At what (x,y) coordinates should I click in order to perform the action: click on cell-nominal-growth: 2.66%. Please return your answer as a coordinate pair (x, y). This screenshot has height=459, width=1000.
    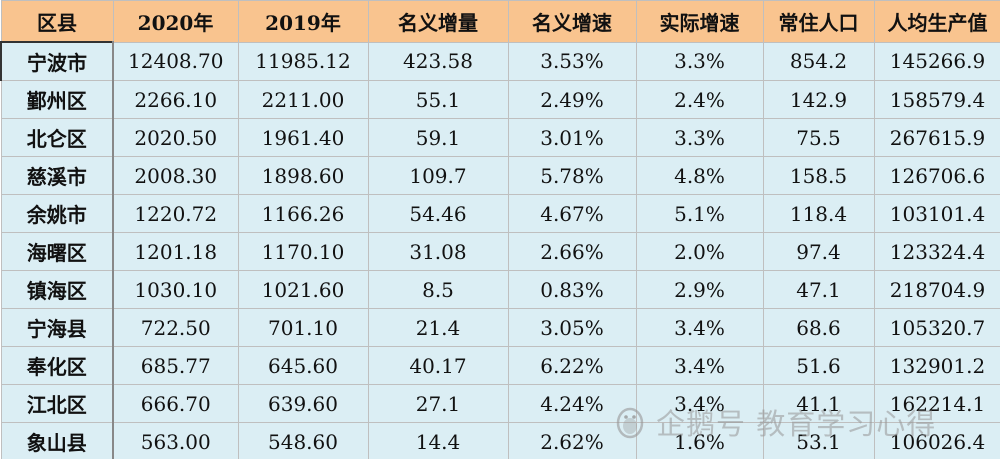
    Looking at the image, I should click on (572, 251).